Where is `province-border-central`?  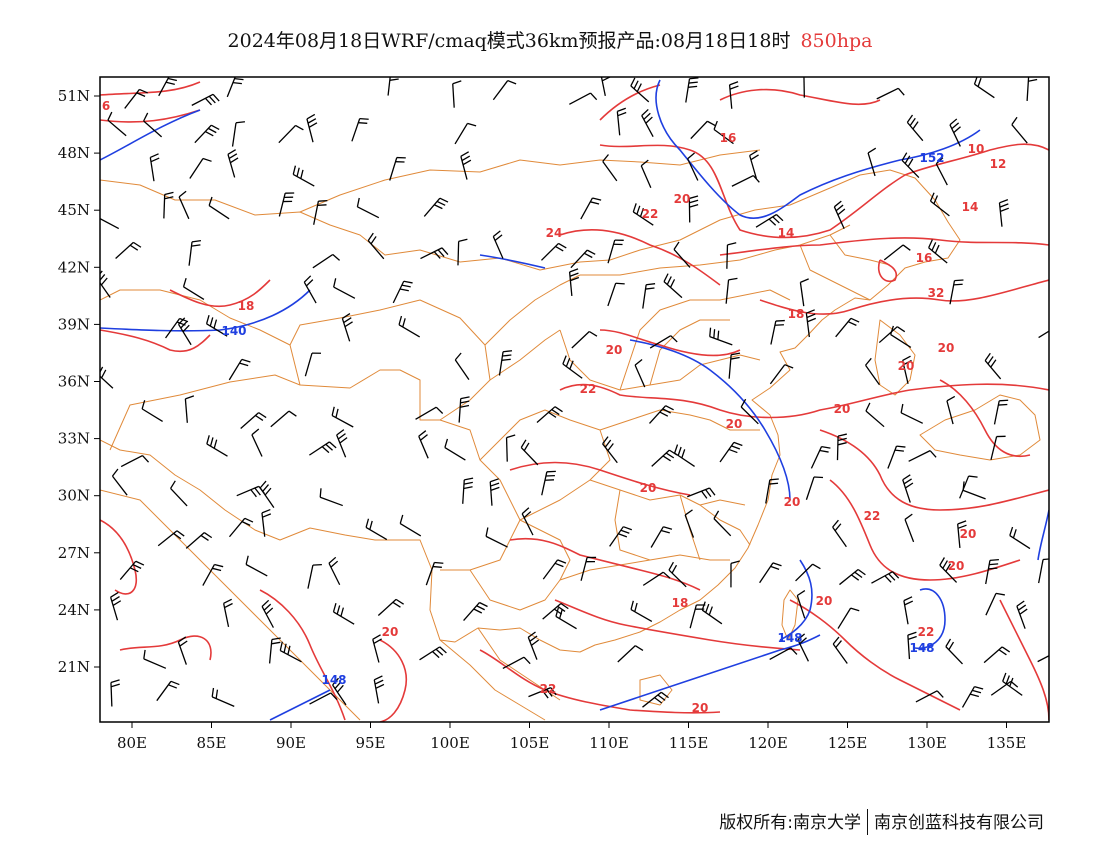
province-border-central is located at coordinates (660, 455).